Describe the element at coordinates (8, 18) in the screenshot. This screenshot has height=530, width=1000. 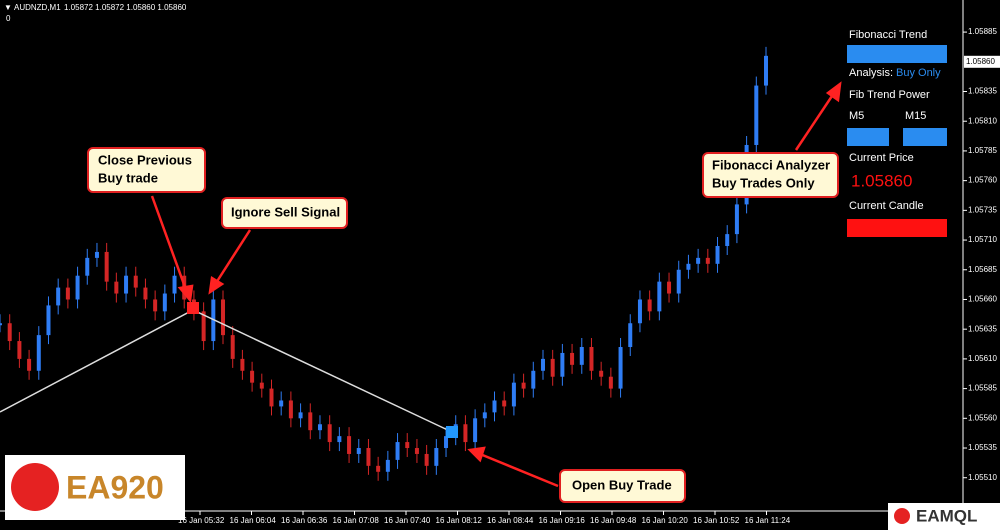
I see `indicator-value: 0` at that location.